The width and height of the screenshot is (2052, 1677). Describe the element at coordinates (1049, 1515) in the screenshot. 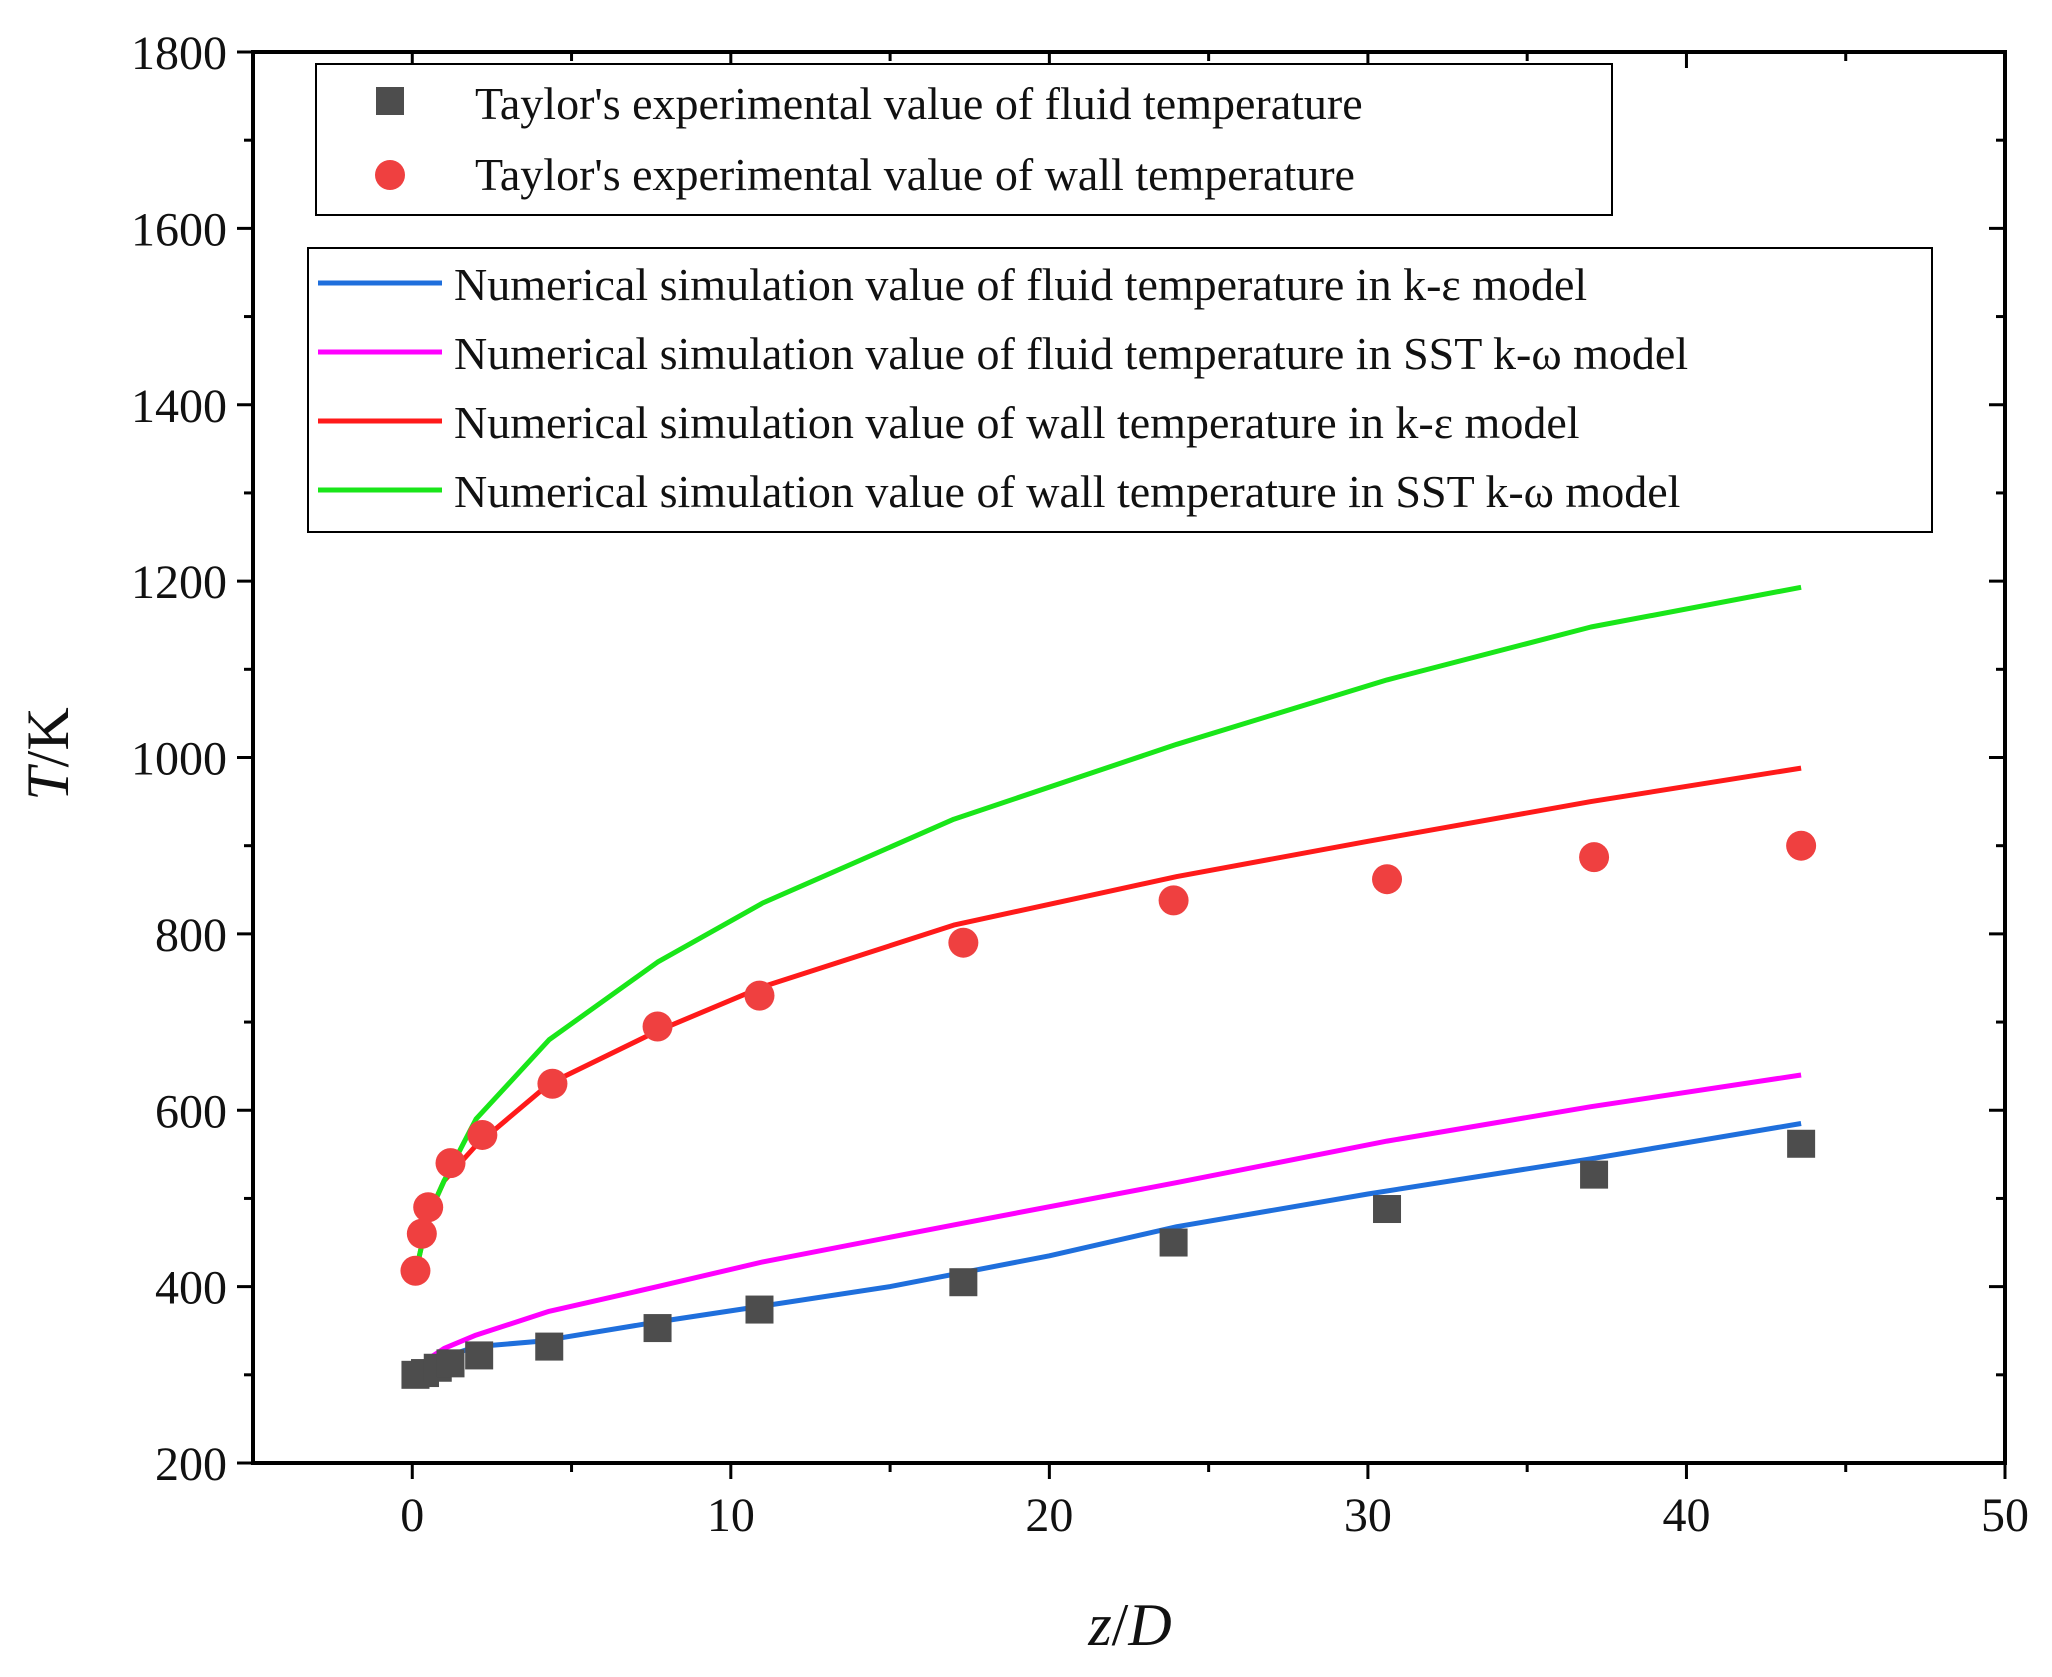

I see `x-tick-label: 20` at that location.